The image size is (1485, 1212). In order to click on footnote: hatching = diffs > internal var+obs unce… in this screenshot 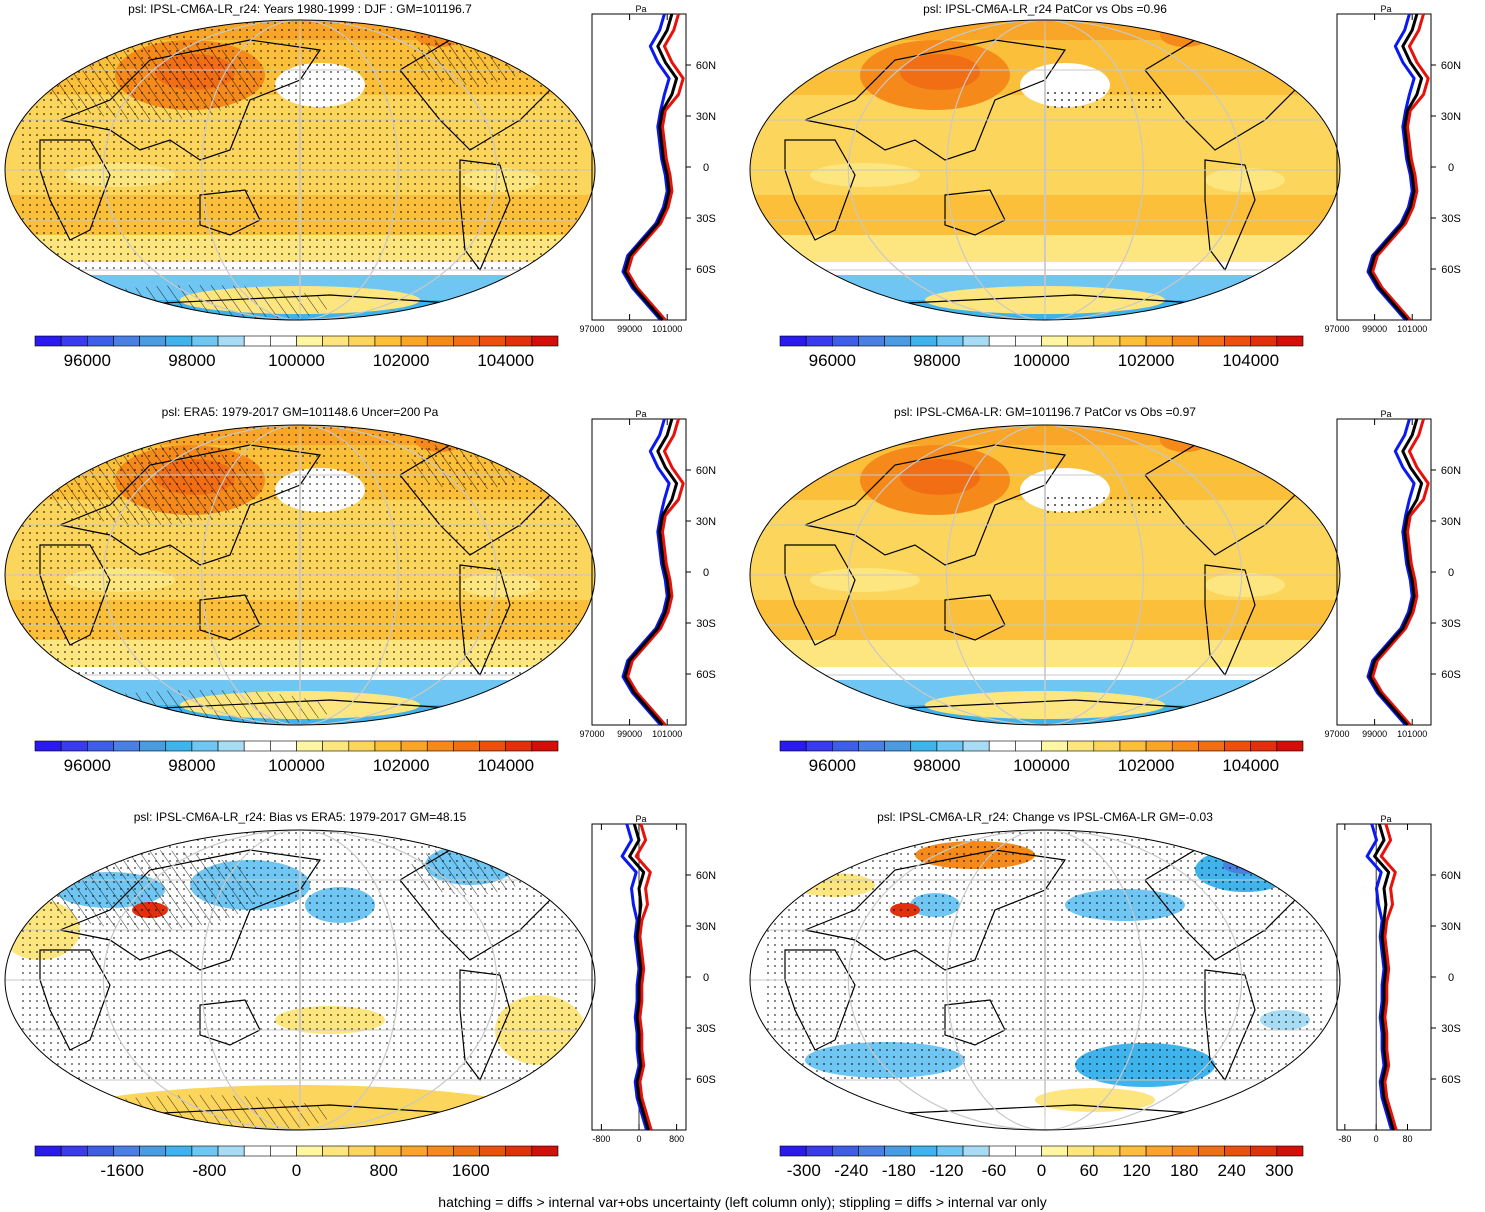, I will do `click(742, 1202)`.